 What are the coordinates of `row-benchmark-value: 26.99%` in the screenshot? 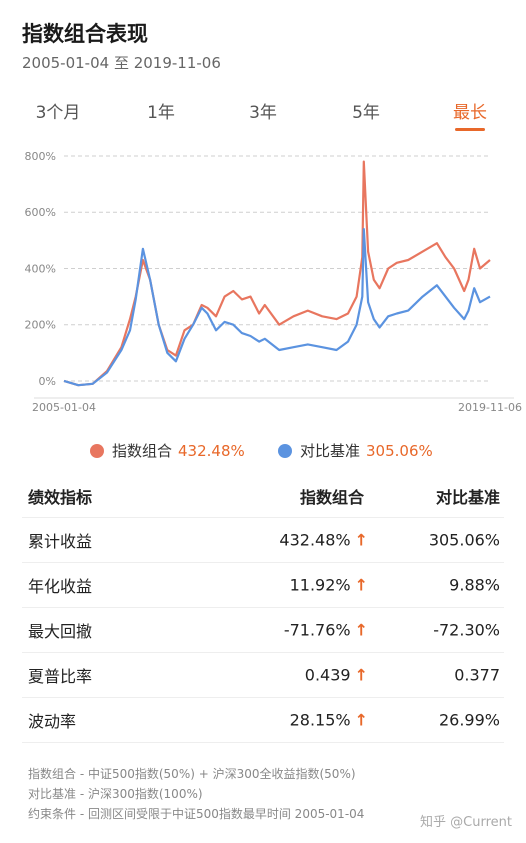 It's located at (469, 720).